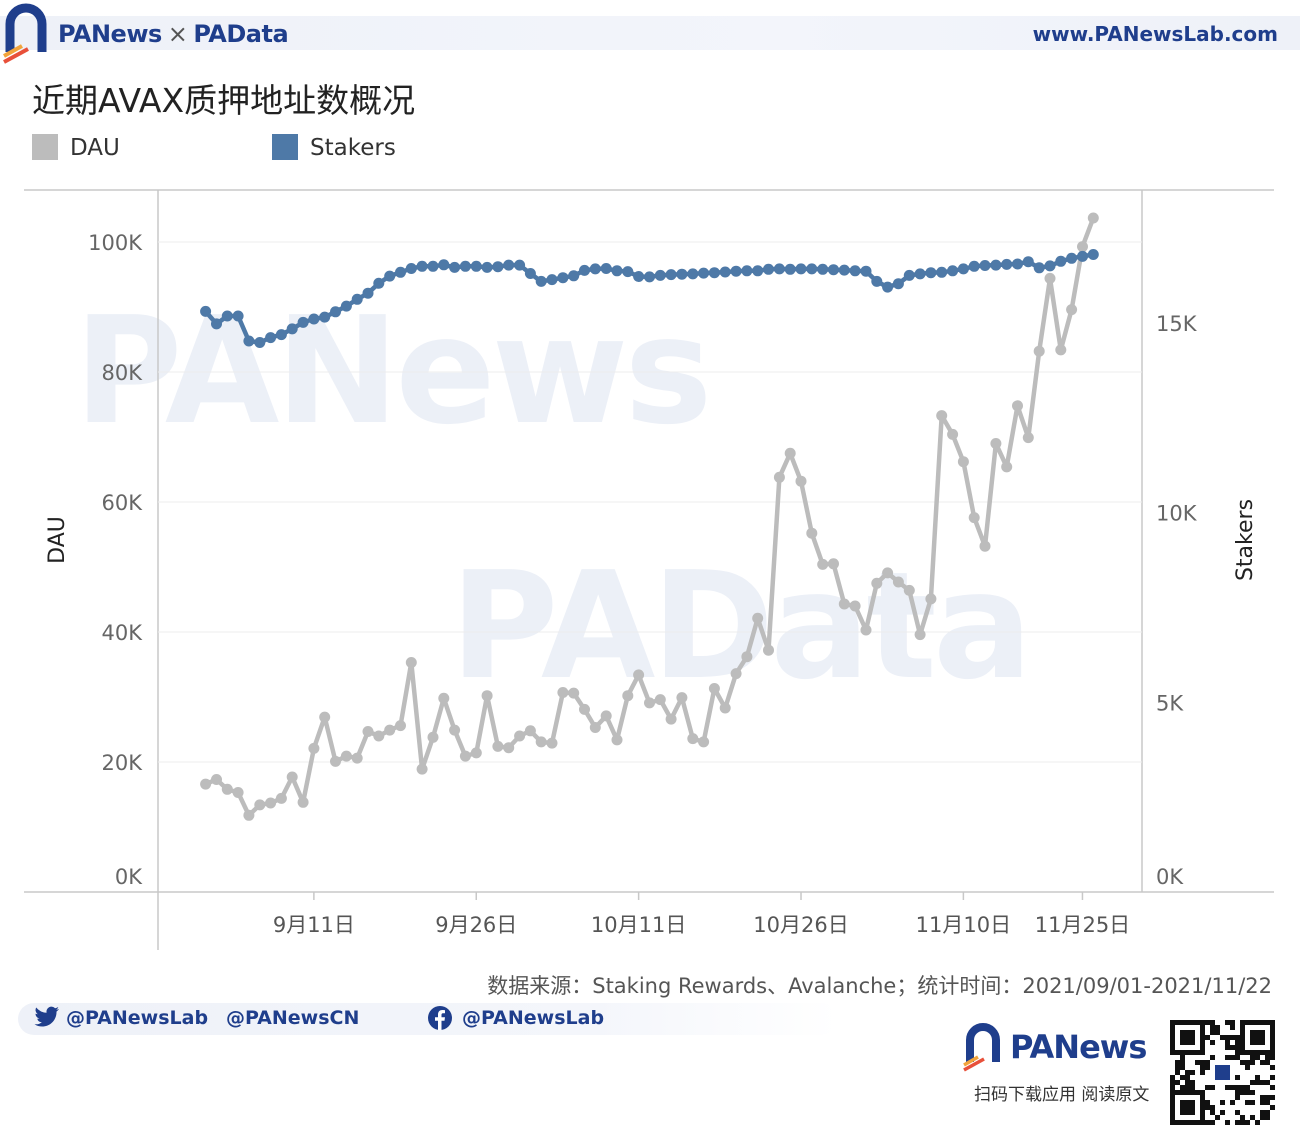 The height and width of the screenshot is (1127, 1300). What do you see at coordinates (1170, 703) in the screenshot?
I see `y-right-tick-label: 5K` at bounding box center [1170, 703].